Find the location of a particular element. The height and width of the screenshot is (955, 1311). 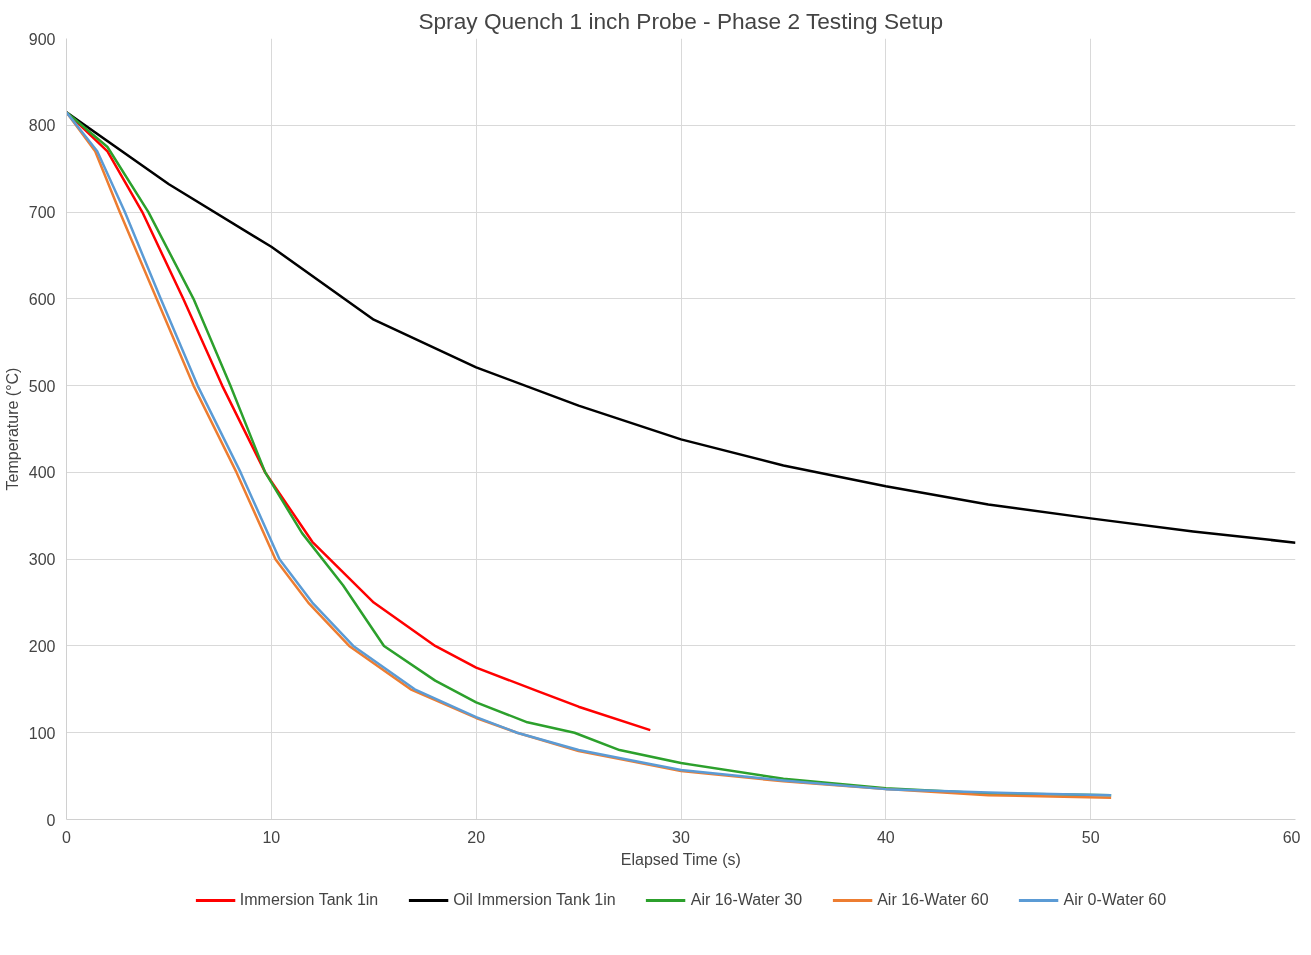

chart-title: Spray Quench 1 inch Probe - Phase 2 Testing Setup is located at coordinates (681, 20).